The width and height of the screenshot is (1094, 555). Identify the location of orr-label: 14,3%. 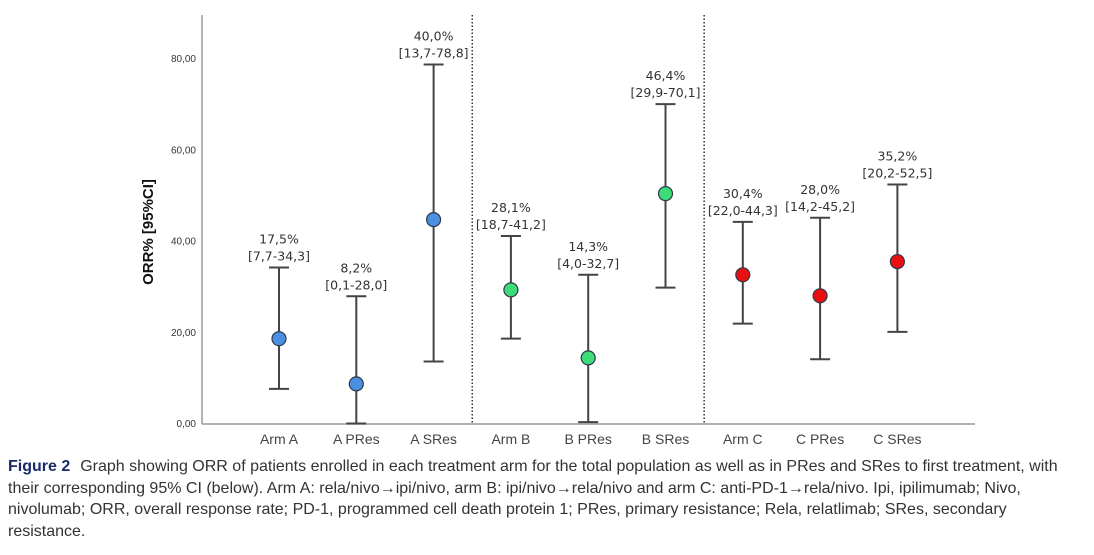
(588, 246).